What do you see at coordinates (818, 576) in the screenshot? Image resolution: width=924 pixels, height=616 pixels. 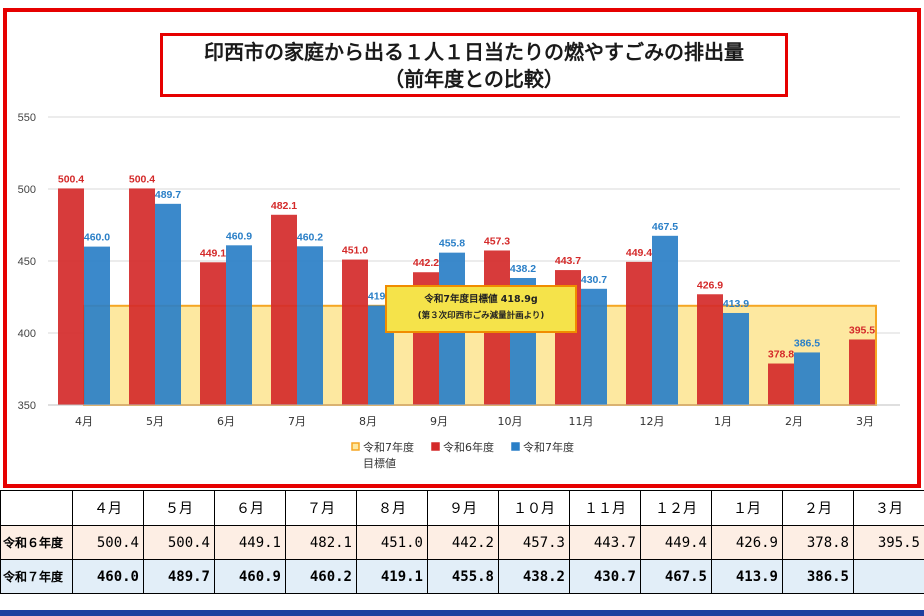 I see `value-cell: 386.5` at bounding box center [818, 576].